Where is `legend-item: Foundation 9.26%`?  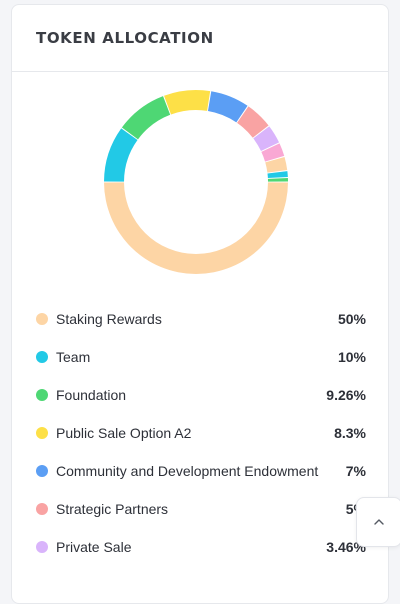 legend-item: Foundation 9.26% is located at coordinates (200, 395).